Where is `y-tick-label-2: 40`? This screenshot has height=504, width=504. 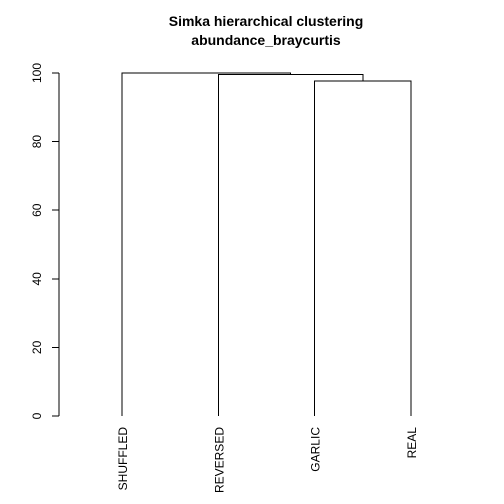
y-tick-label-2: 40 is located at coordinates (37, 279).